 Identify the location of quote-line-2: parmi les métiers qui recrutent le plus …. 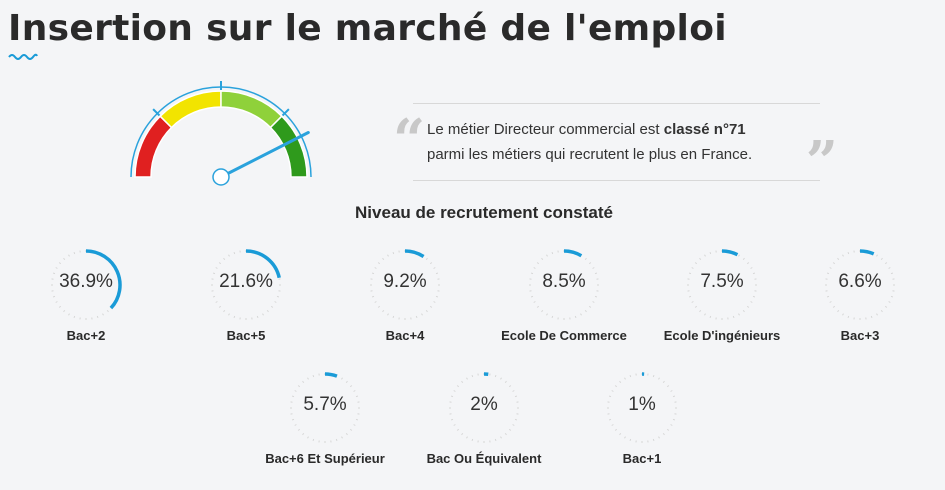
(590, 154).